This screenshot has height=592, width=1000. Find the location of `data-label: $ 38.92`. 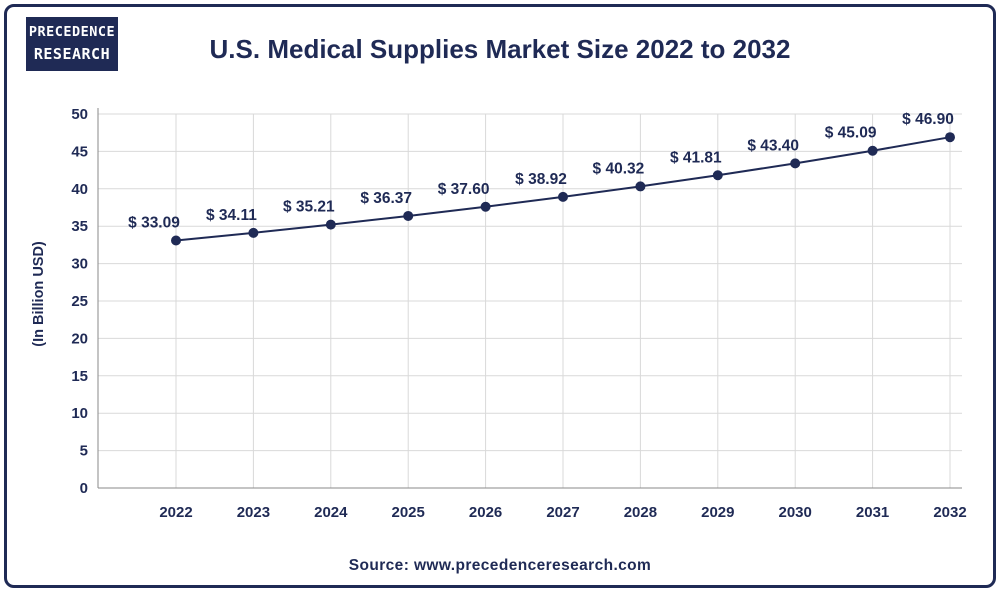

data-label: $ 38.92 is located at coordinates (541, 179).